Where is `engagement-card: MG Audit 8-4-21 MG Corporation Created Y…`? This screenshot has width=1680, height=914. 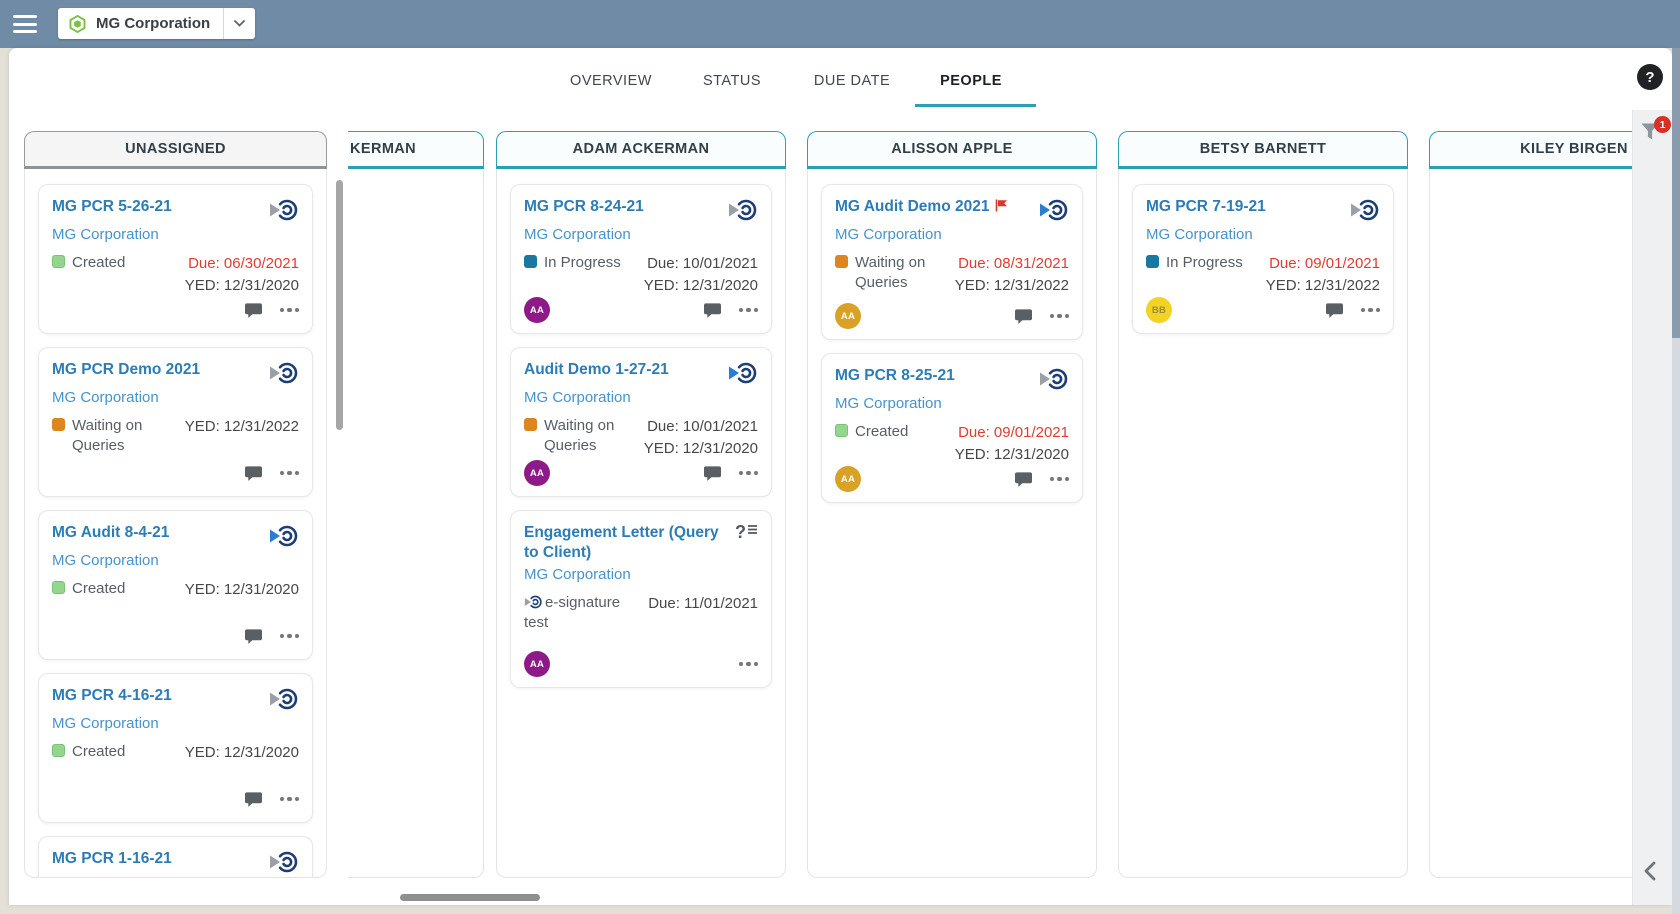 engagement-card: MG Audit 8-4-21 MG Corporation Created Y… is located at coordinates (175, 585).